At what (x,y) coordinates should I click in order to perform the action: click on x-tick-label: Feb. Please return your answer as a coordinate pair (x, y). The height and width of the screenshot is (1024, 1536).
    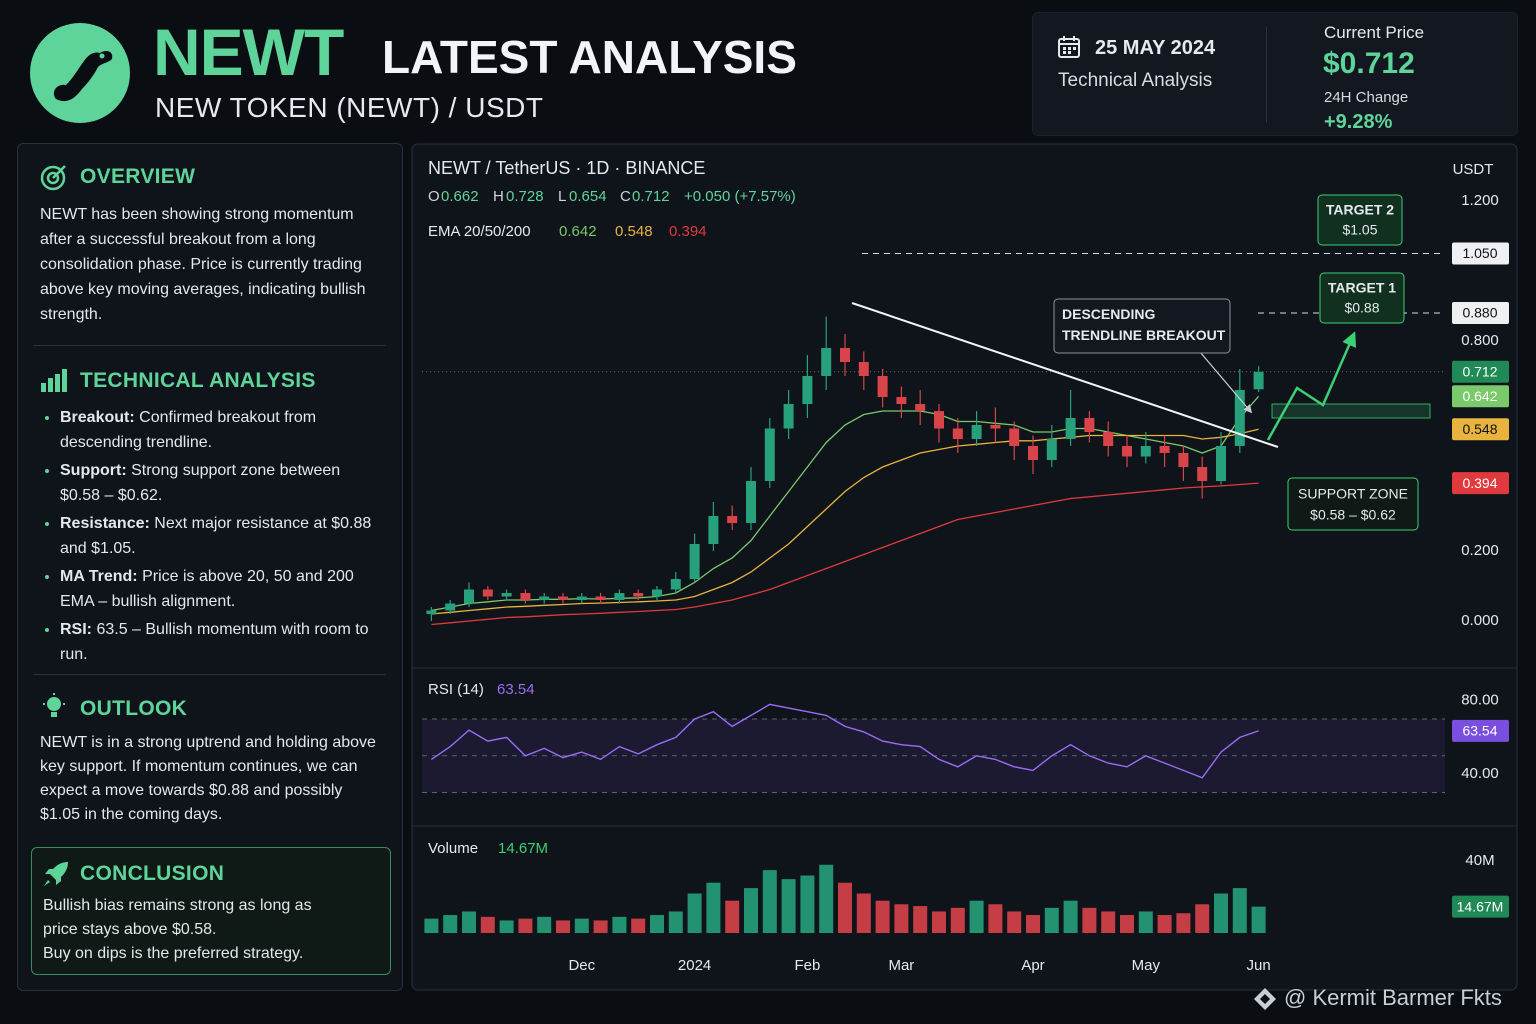
    Looking at the image, I should click on (807, 965).